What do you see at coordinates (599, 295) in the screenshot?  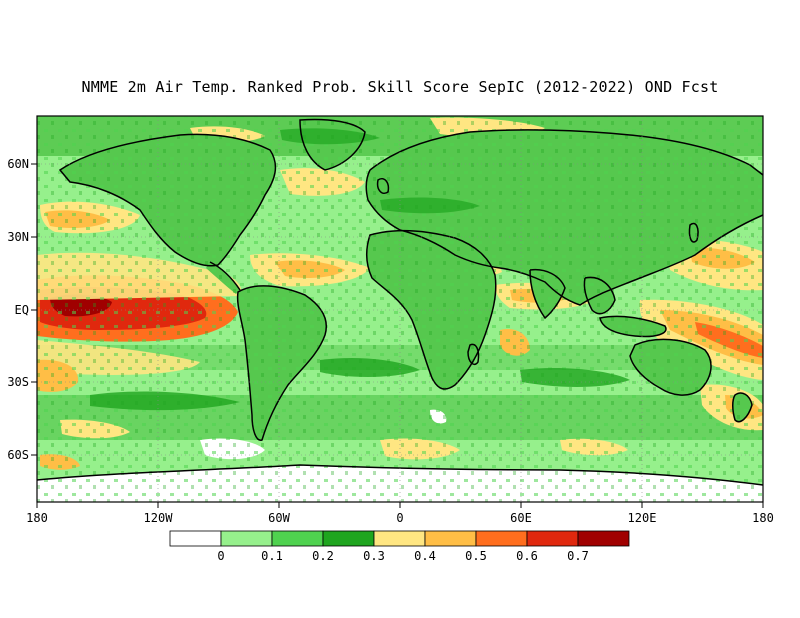 I see `se-asia-coast` at bounding box center [599, 295].